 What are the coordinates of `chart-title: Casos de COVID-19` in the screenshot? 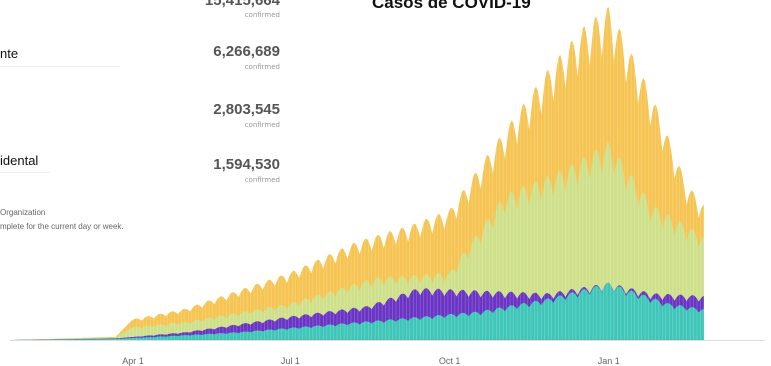 It's located at (451, 6).